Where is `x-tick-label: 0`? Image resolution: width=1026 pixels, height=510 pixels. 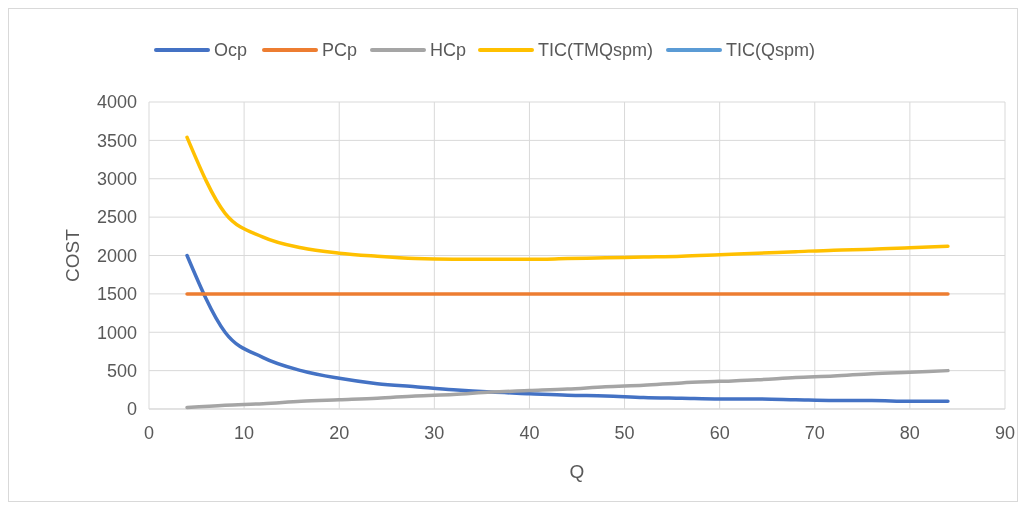 x-tick-label: 0 is located at coordinates (149, 433).